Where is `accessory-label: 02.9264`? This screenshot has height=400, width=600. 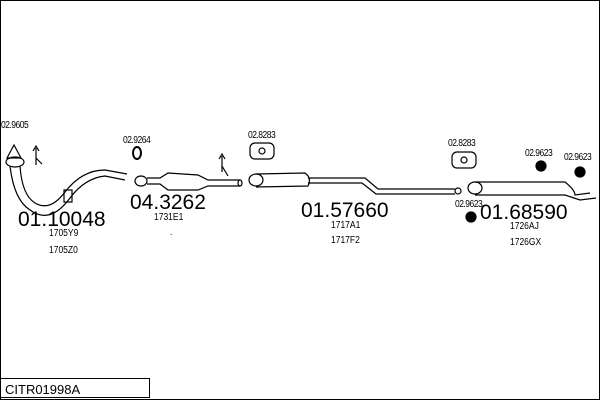
accessory-label: 02.9264 is located at coordinates (137, 140).